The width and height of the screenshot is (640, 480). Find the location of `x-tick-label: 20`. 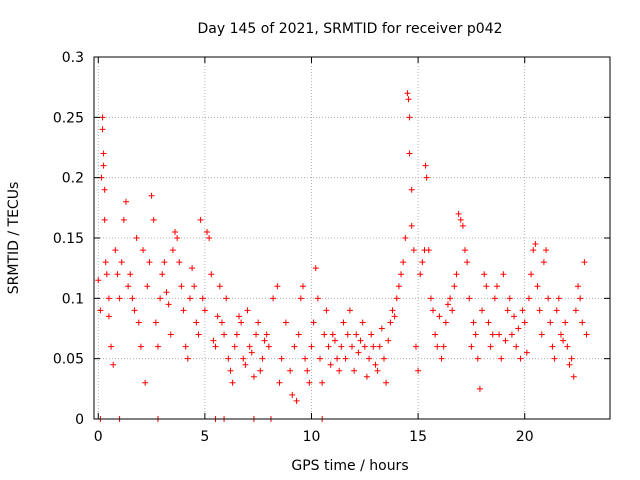

x-tick-label: 20 is located at coordinates (525, 437).